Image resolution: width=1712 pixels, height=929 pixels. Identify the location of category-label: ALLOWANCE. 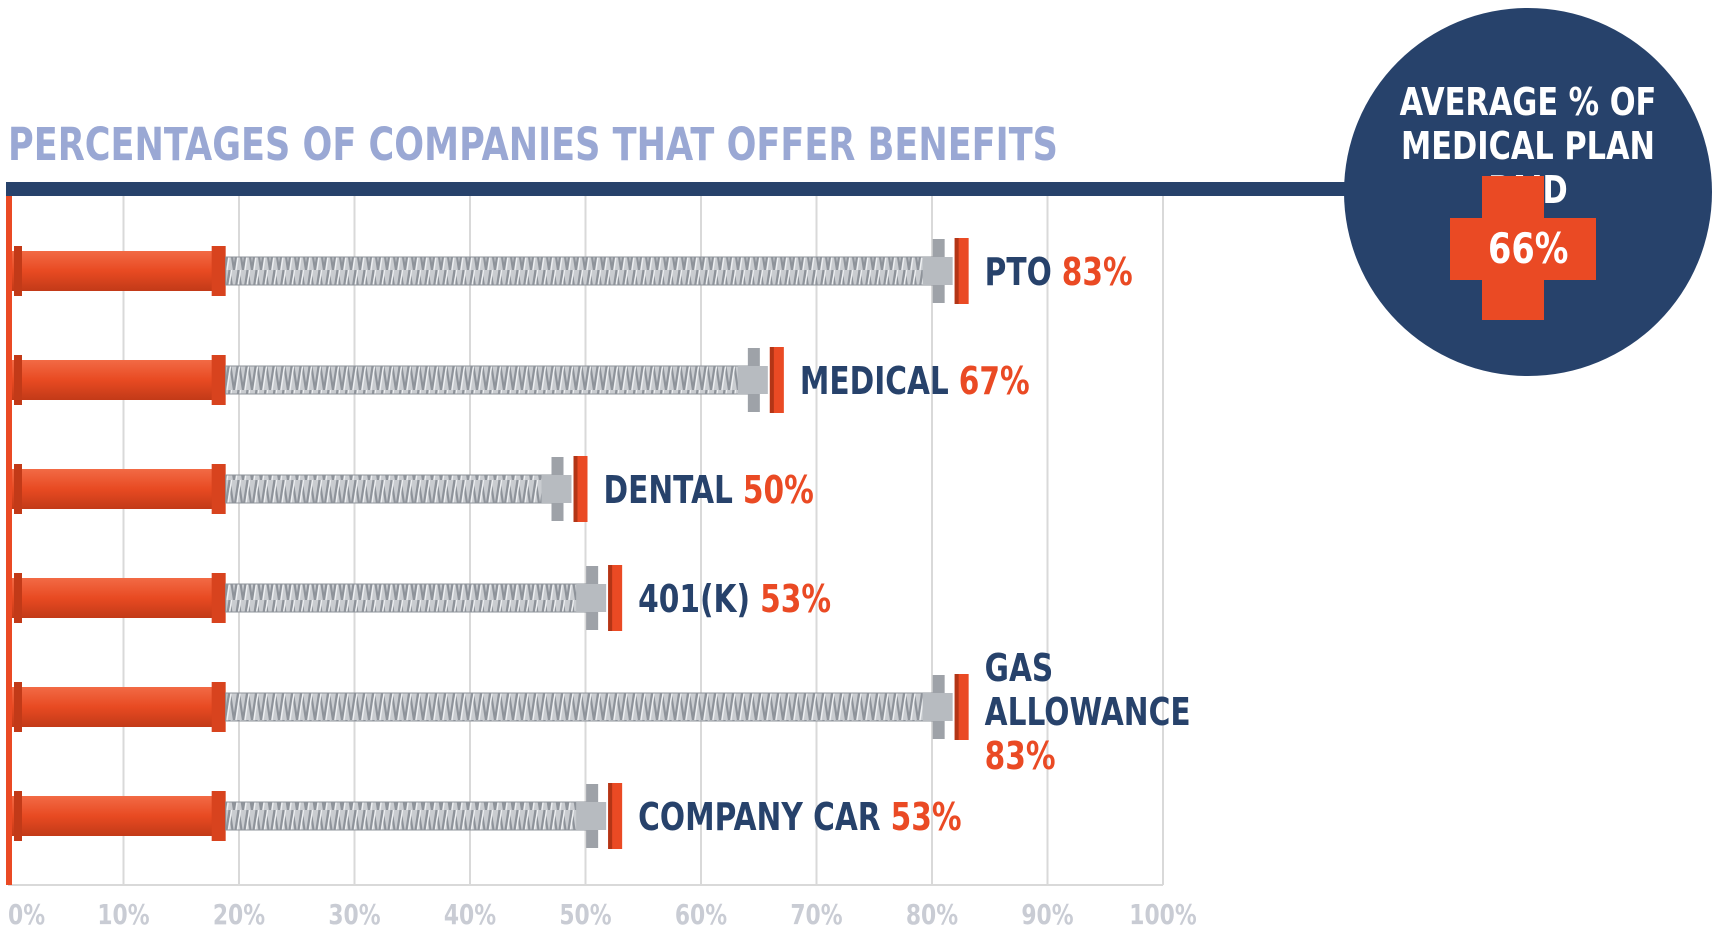
(1088, 712).